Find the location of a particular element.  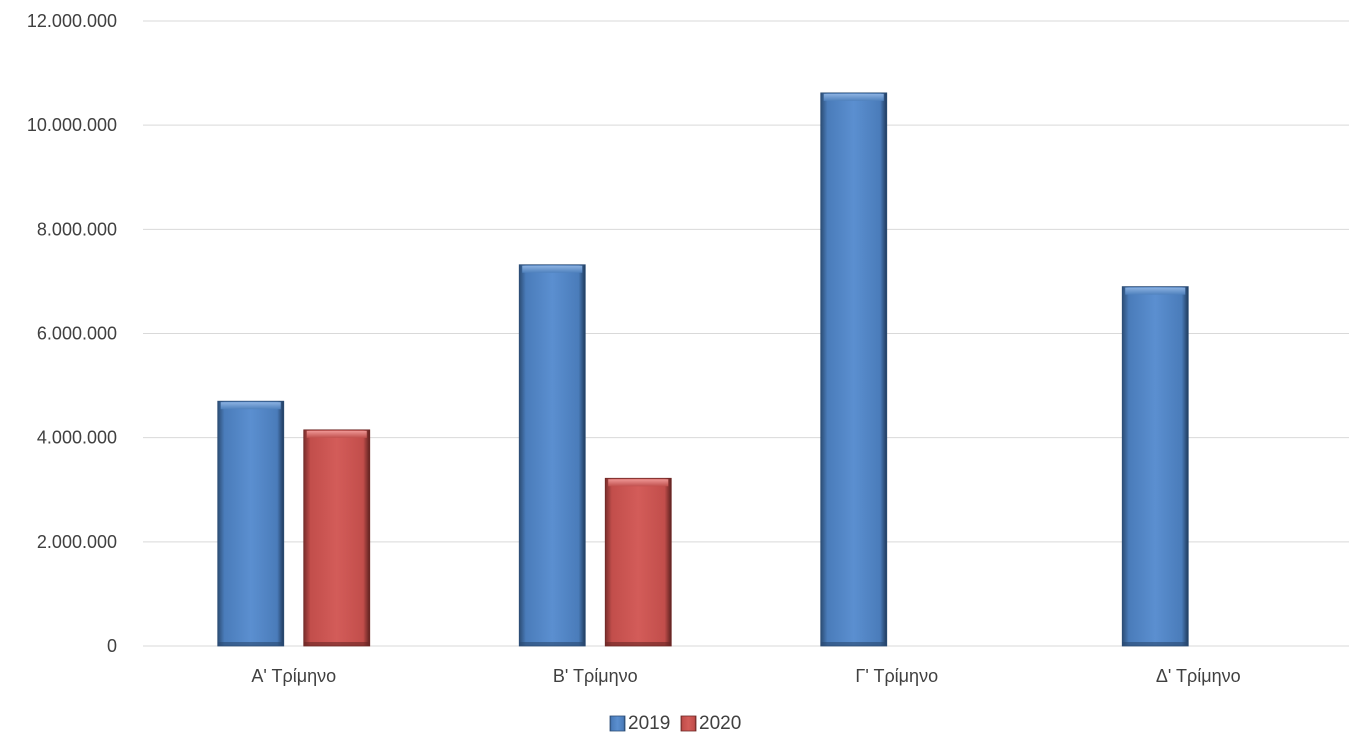

bar-2020-q2 is located at coordinates (638, 562).